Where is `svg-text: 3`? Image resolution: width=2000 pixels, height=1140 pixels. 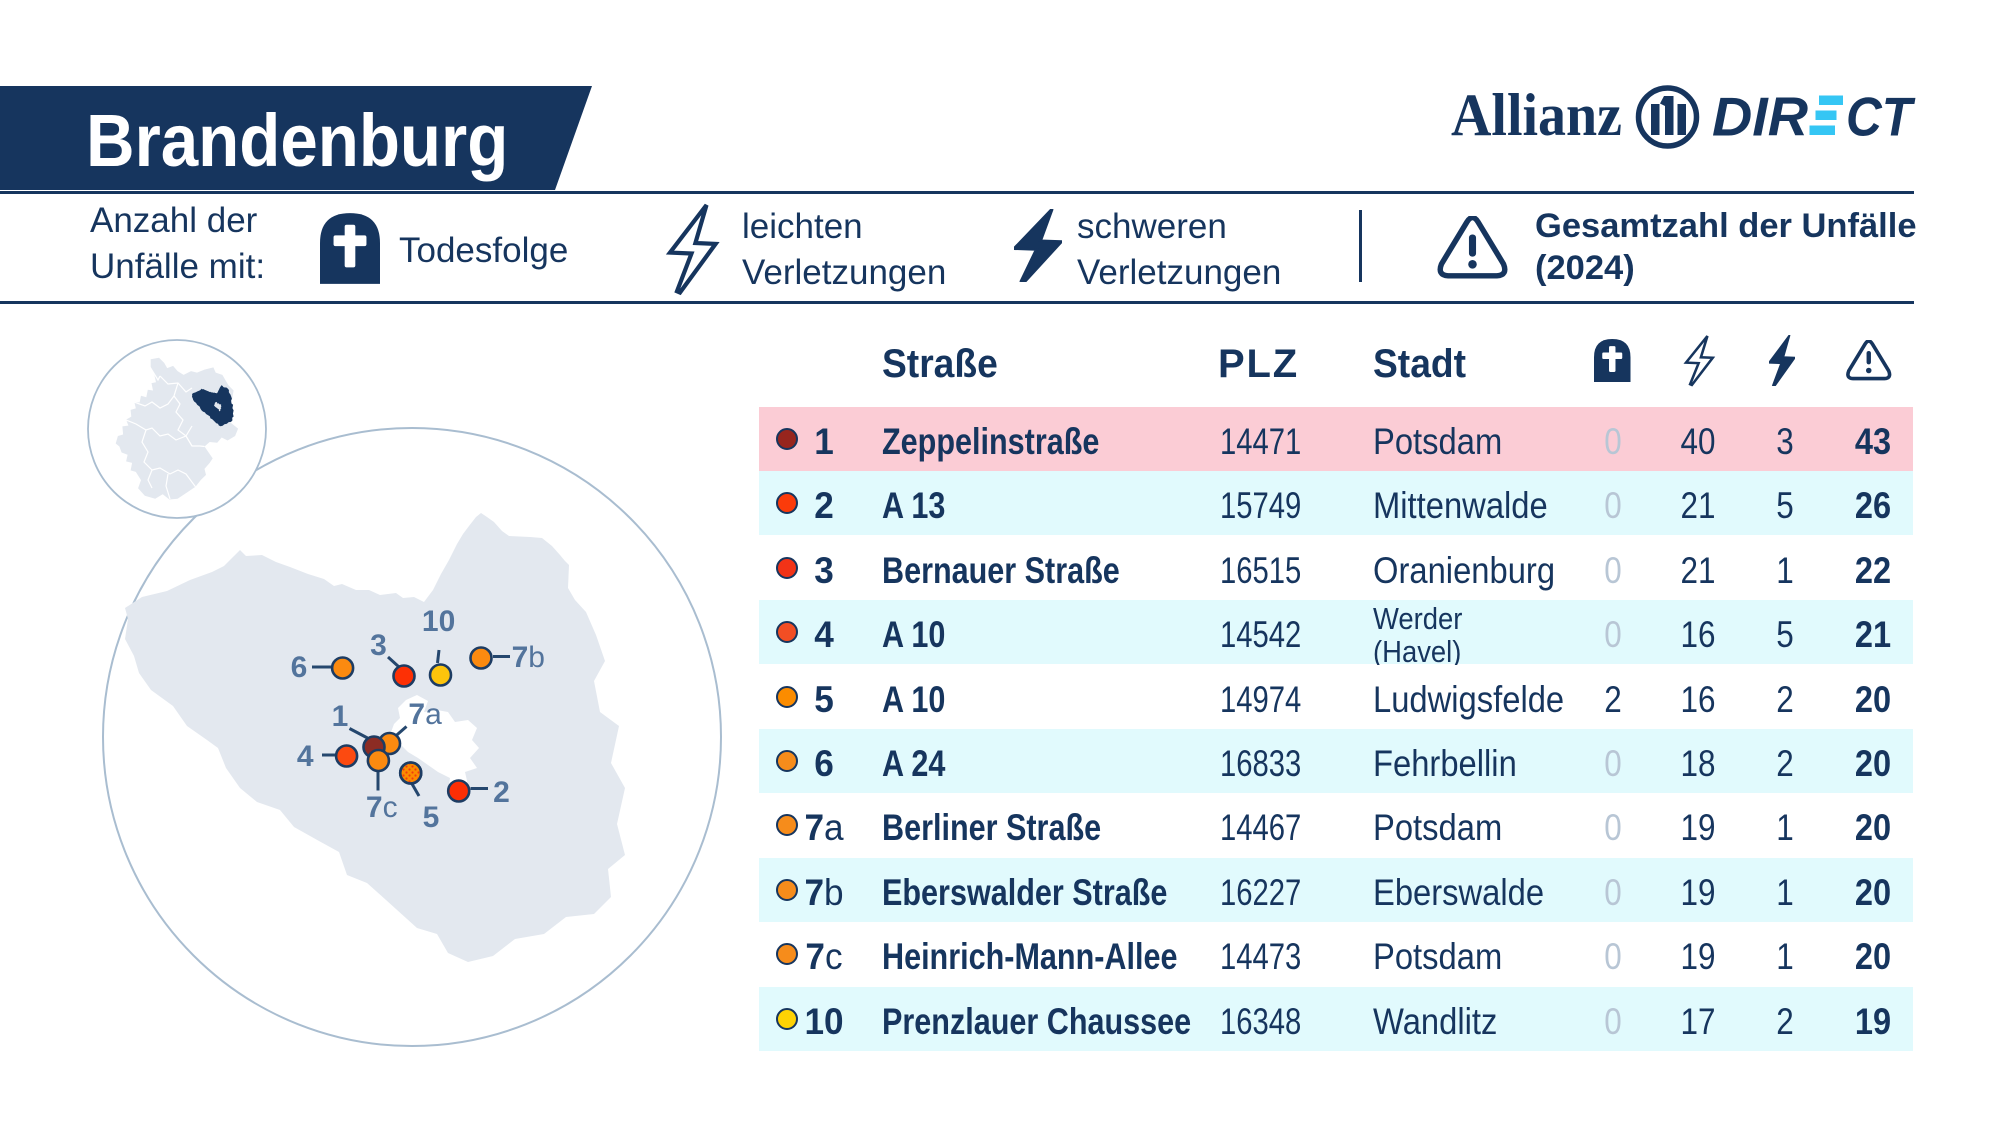
svg-text: 3 is located at coordinates (378, 645).